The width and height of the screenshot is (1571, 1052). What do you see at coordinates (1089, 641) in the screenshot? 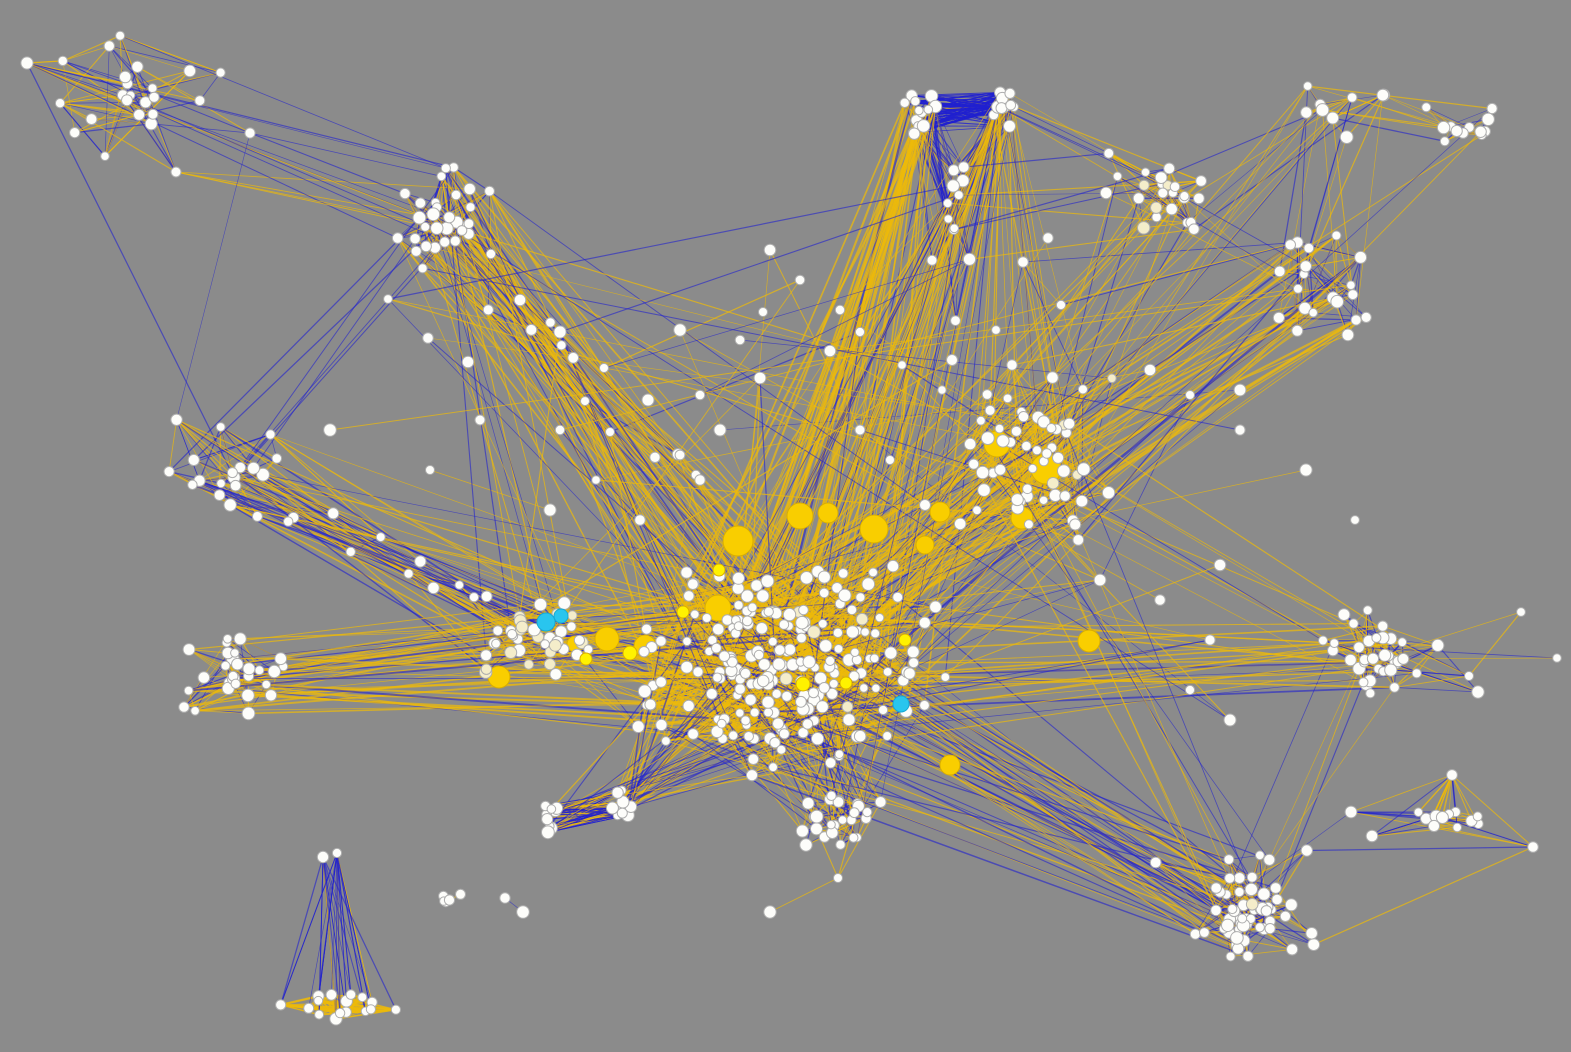
I see `graph-node-gold` at bounding box center [1089, 641].